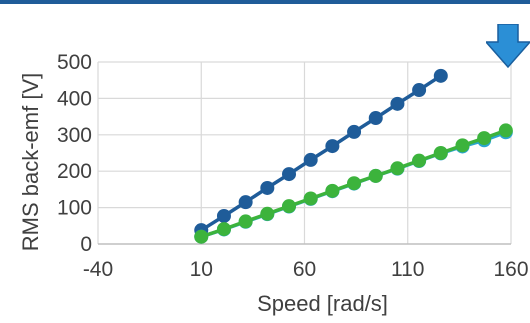 The height and width of the screenshot is (323, 530). What do you see at coordinates (510, 269) in the screenshot?
I see `x-tick-label: 160` at bounding box center [510, 269].